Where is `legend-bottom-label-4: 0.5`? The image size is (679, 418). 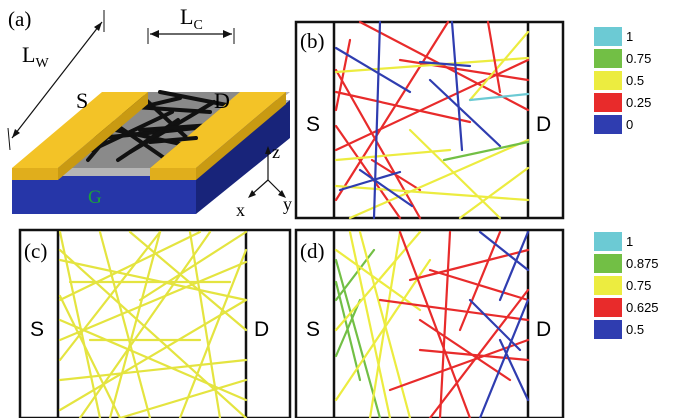
legend-bottom-label-4: 0.5 is located at coordinates (635, 329).